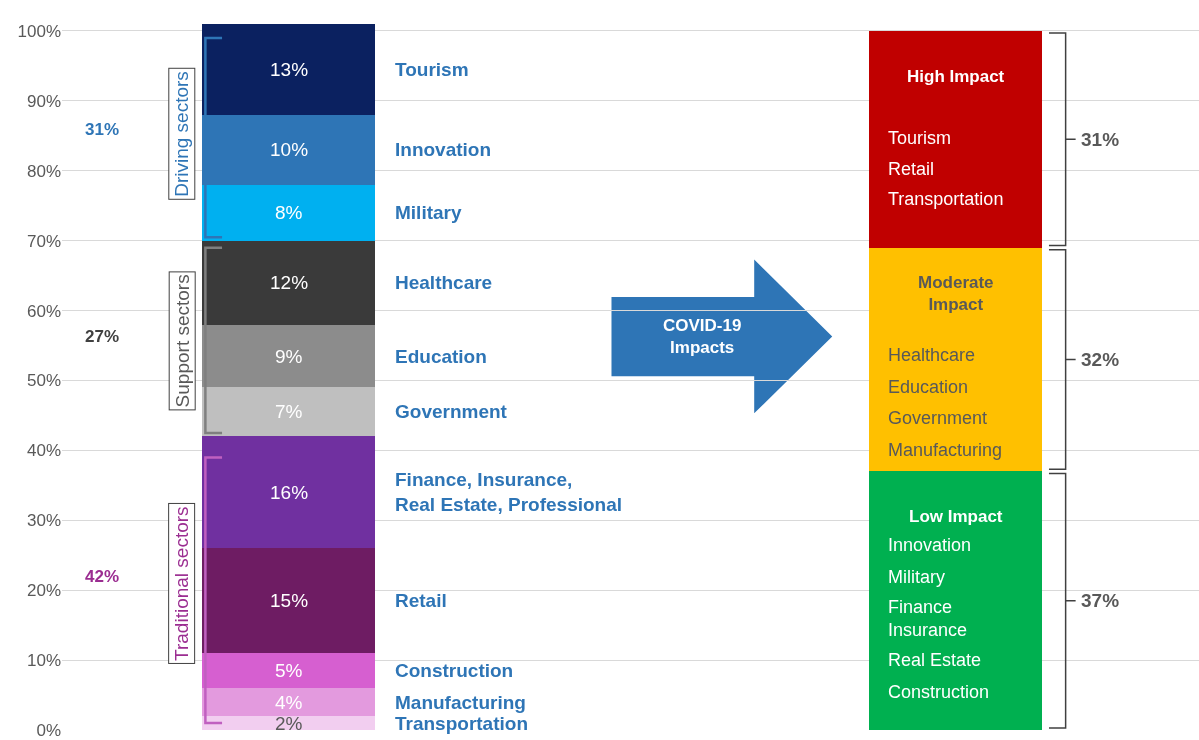 The width and height of the screenshot is (1199, 740). I want to click on y-tick-label: 40%, so click(43, 451).